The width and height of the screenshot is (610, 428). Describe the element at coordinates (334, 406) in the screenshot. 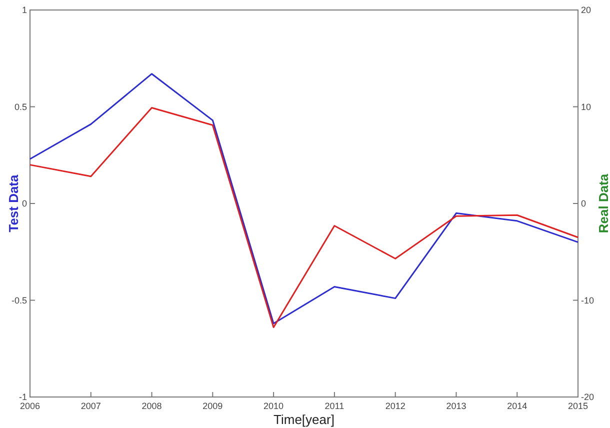

I see `x-tick-label: 2011` at that location.